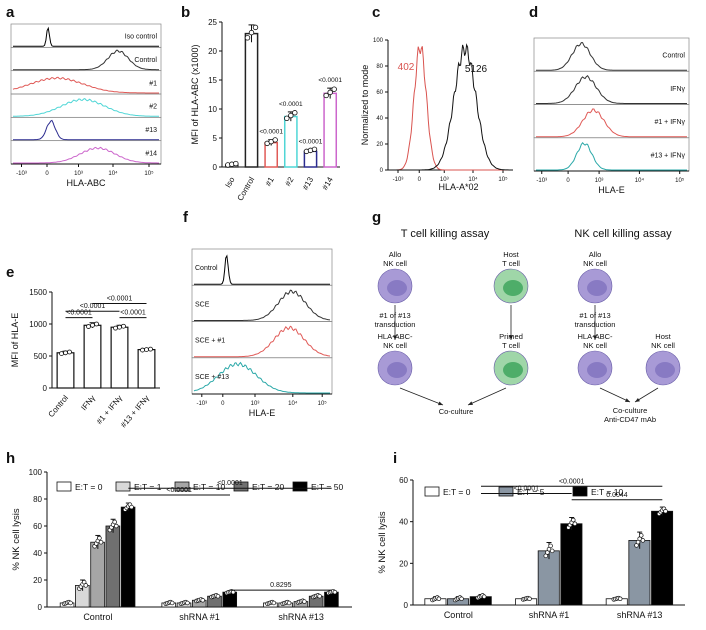  Describe the element at coordinates (623, 234) in the screenshot. I see `panel-g-header-nk-cell: NK cell killing assay` at that location.